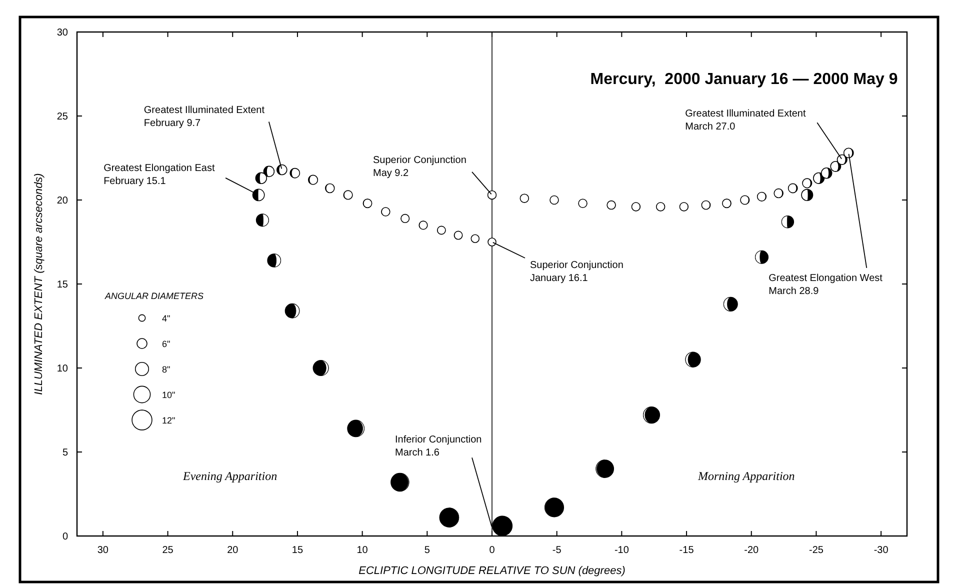 This screenshot has width=954, height=586. Describe the element at coordinates (166, 344) in the screenshot. I see `legend-label: 6"` at that location.